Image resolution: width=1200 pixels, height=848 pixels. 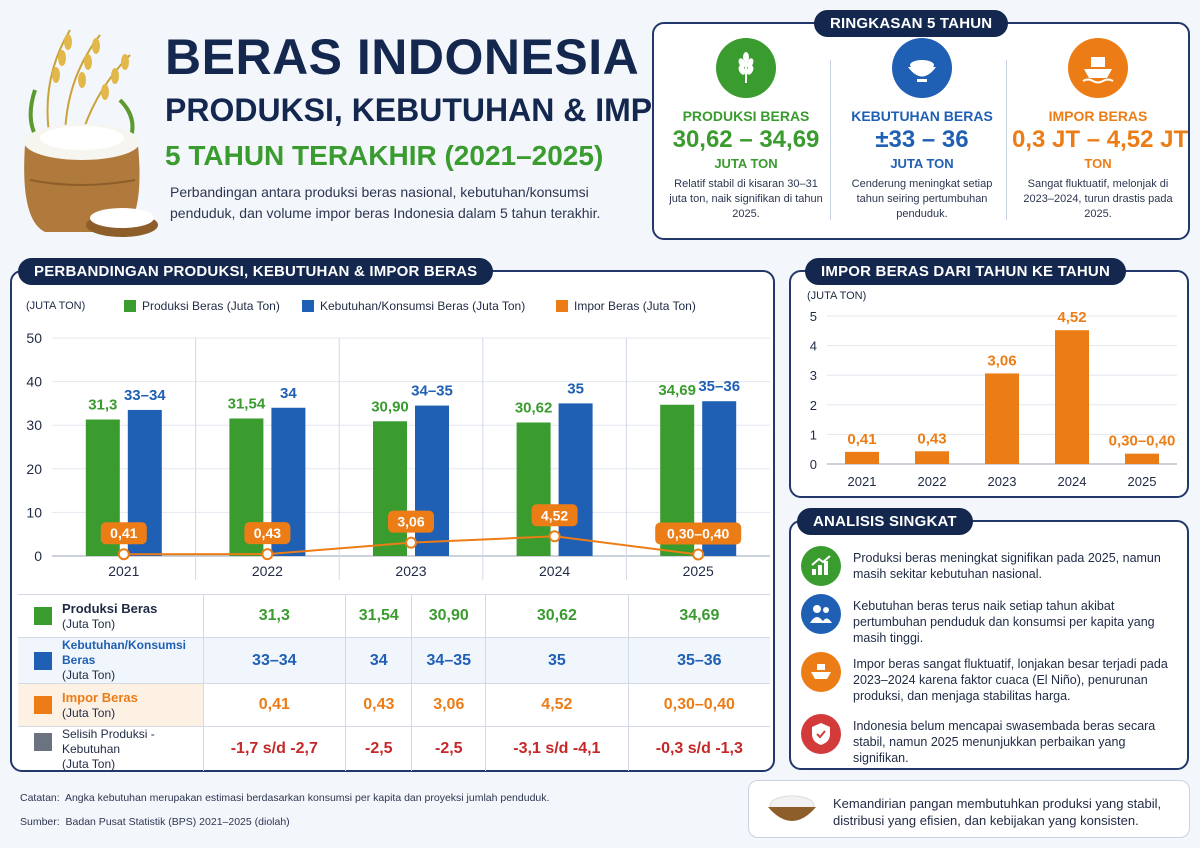 What do you see at coordinates (626, 306) in the screenshot?
I see `legend-imports: Impor Beras (Juta Ton)` at bounding box center [626, 306].